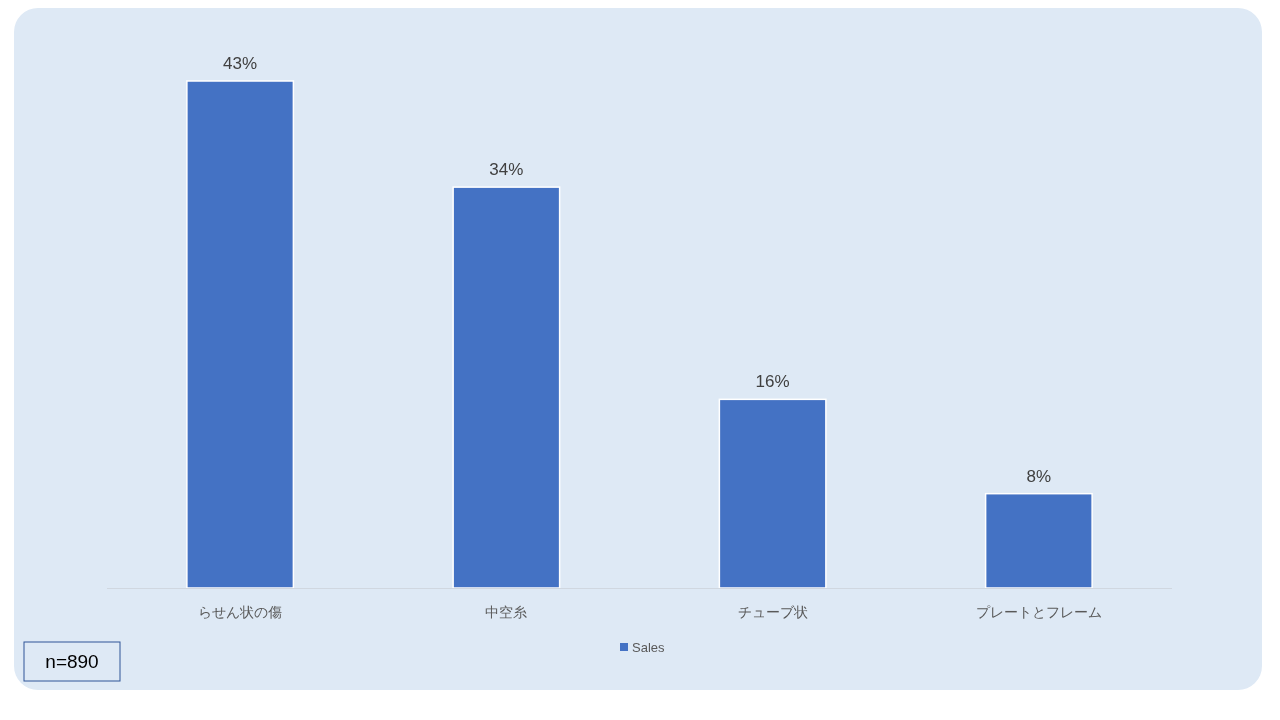  I want to click on legend: Sales, so click(642, 647).